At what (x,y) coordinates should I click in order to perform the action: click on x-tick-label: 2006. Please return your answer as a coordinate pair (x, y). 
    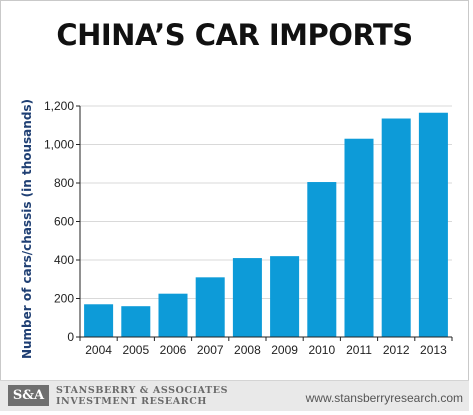
    Looking at the image, I should click on (173, 350).